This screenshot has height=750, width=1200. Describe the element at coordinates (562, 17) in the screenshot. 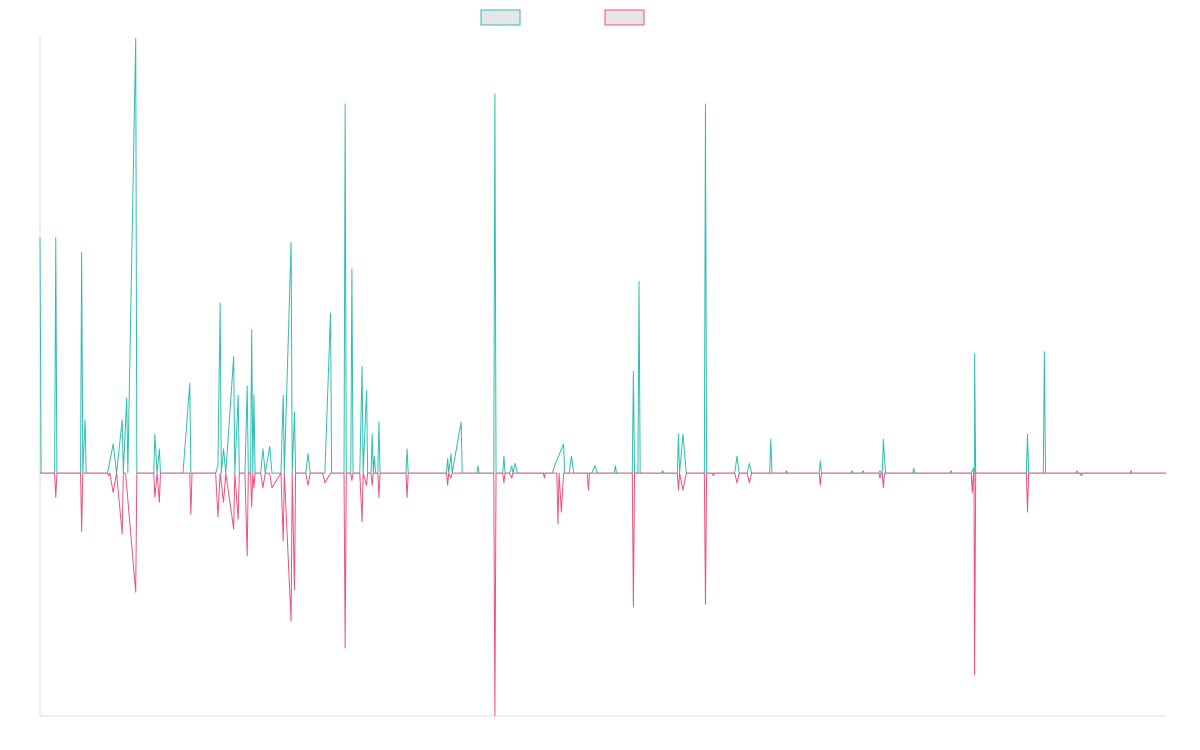

I see `legend` at that location.